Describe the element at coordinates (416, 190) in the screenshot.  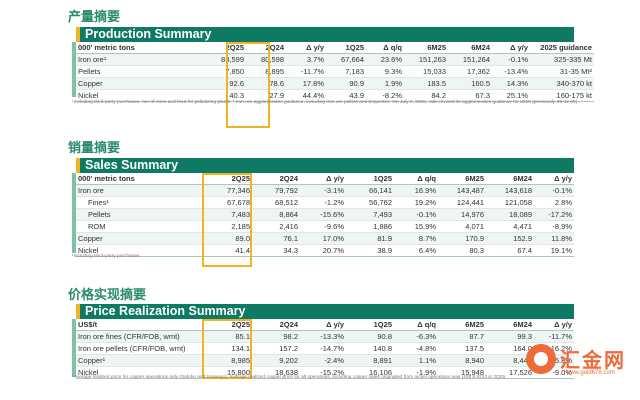
I see `table-cell: 16.9%` at that location.